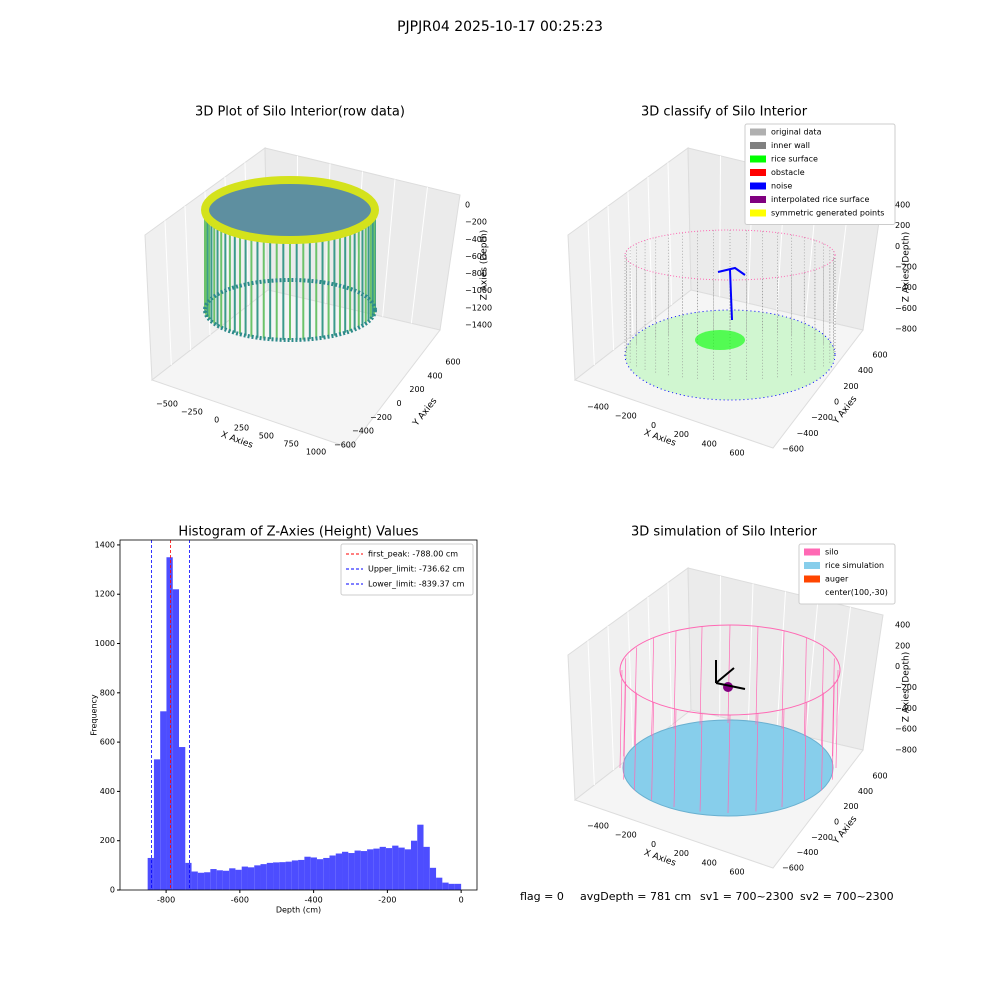 This screenshot has height=1000, width=1000. I want to click on y-tick-label: 800, so click(107, 692).